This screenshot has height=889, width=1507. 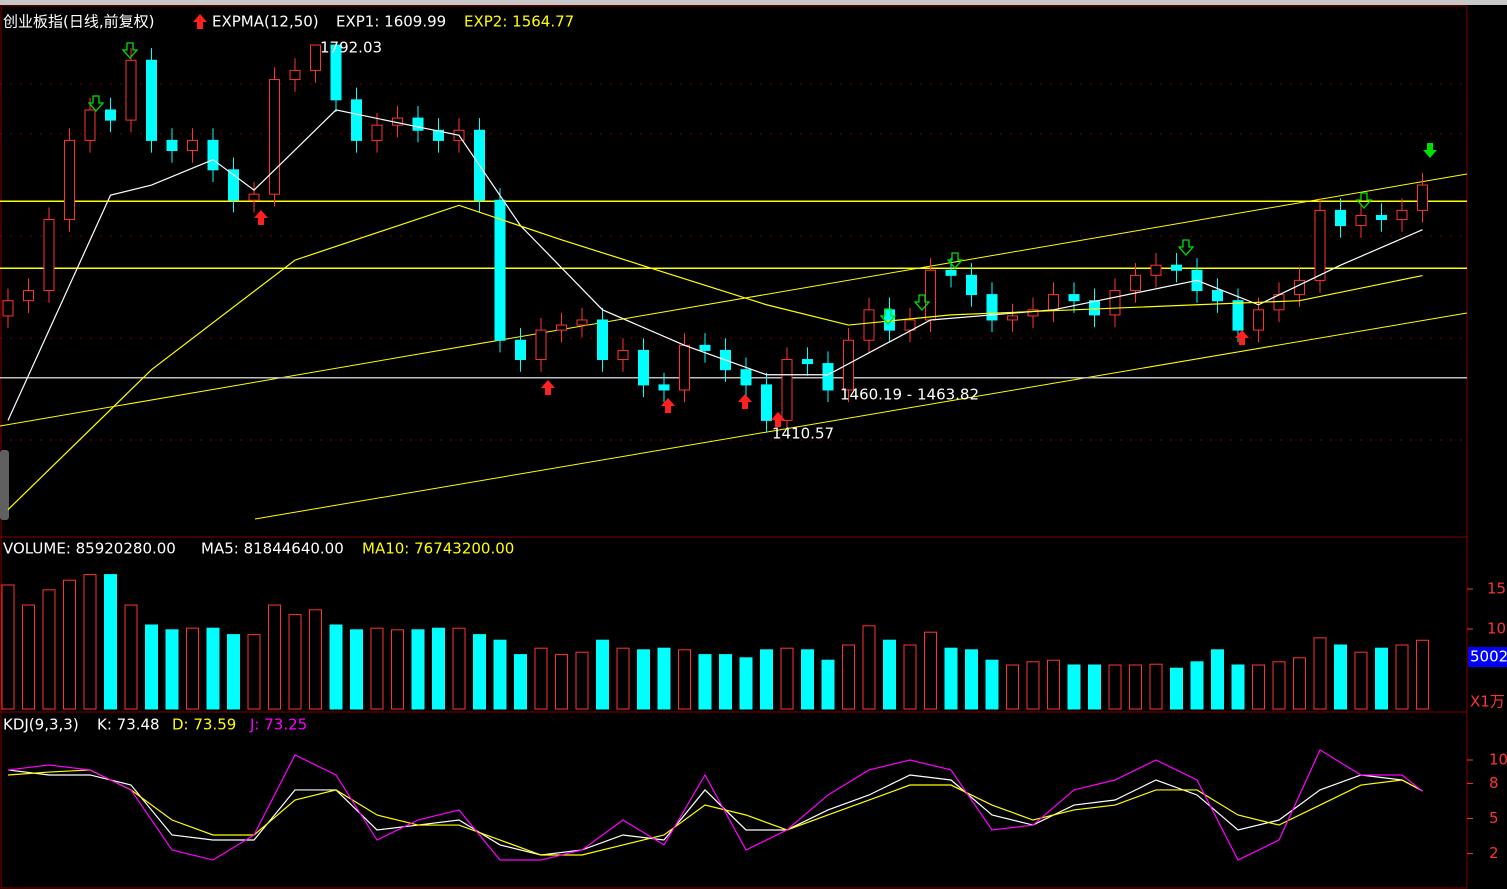 I want to click on y-tick-label: 15, so click(x=1496, y=589).